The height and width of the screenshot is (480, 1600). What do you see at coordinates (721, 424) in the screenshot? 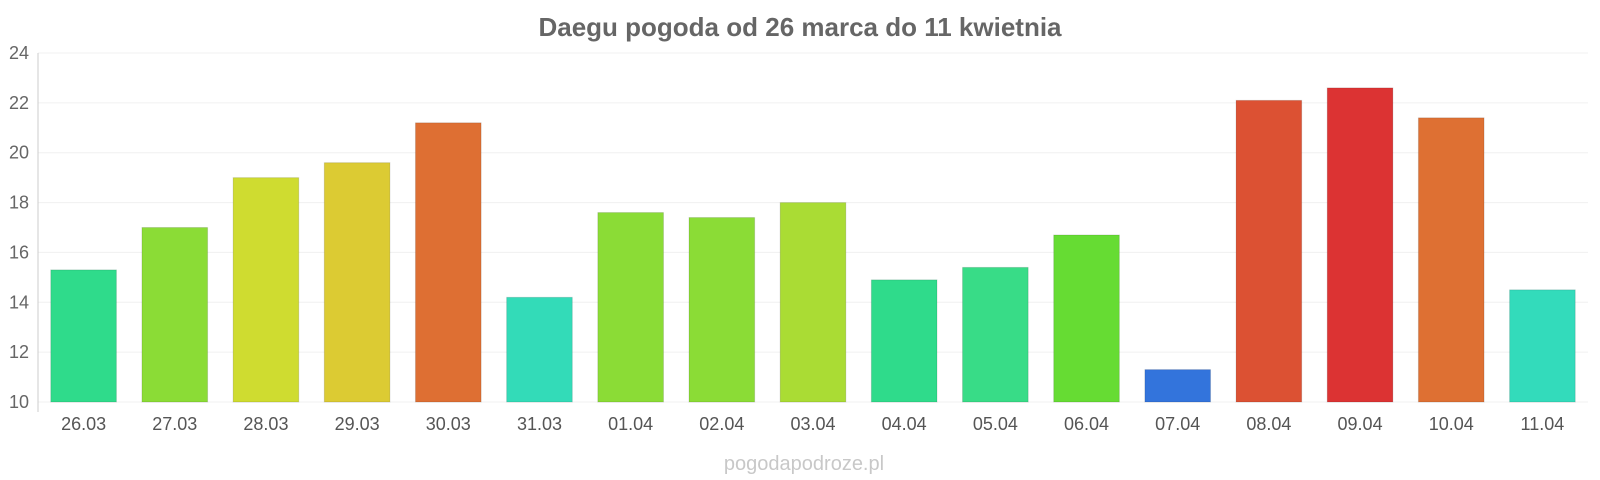
I see `x-tick-label: 02.04` at bounding box center [721, 424].